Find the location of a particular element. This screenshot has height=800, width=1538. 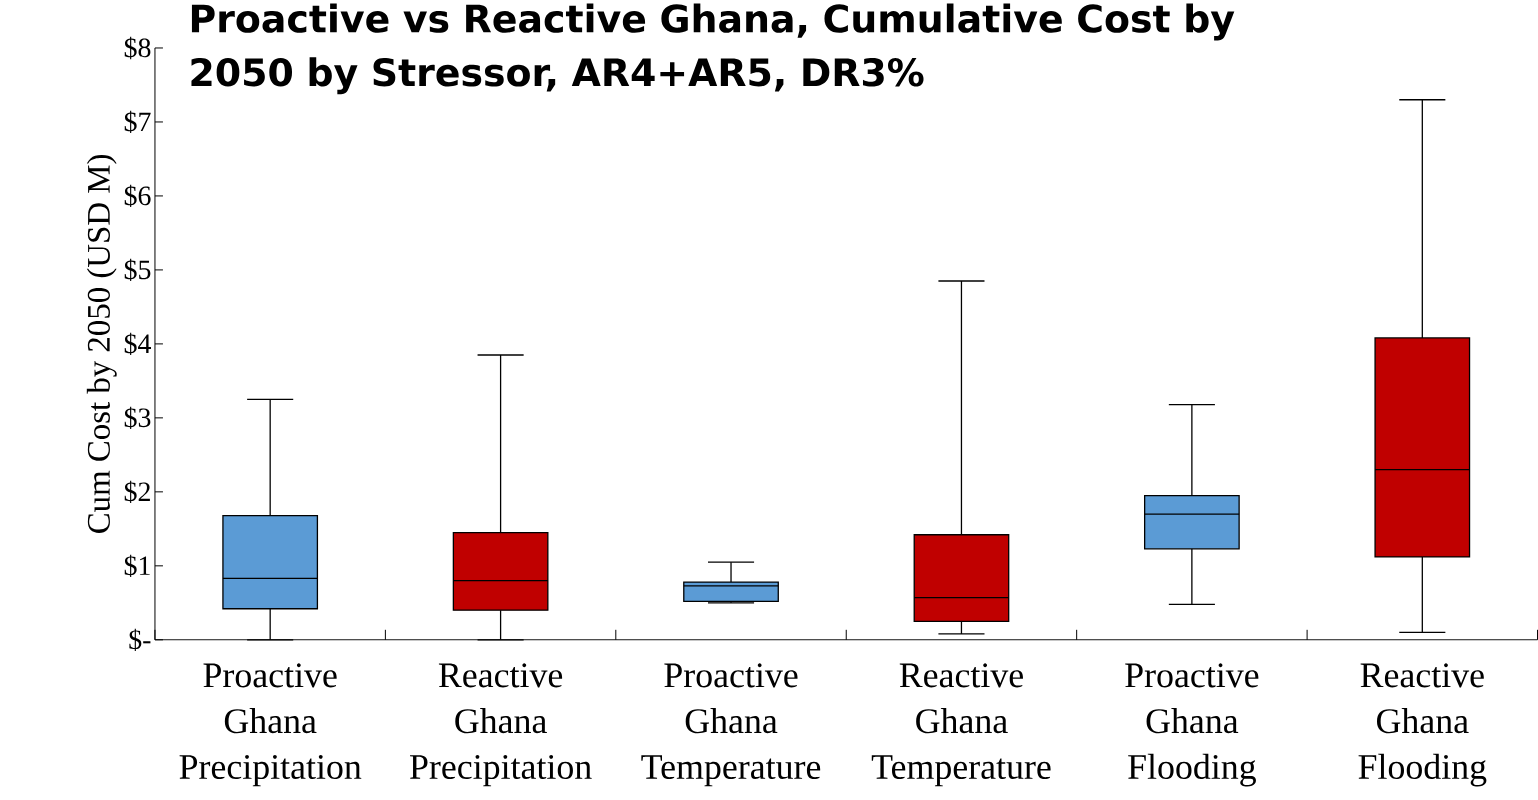

y-tick-label: $8 is located at coordinates (137, 48).